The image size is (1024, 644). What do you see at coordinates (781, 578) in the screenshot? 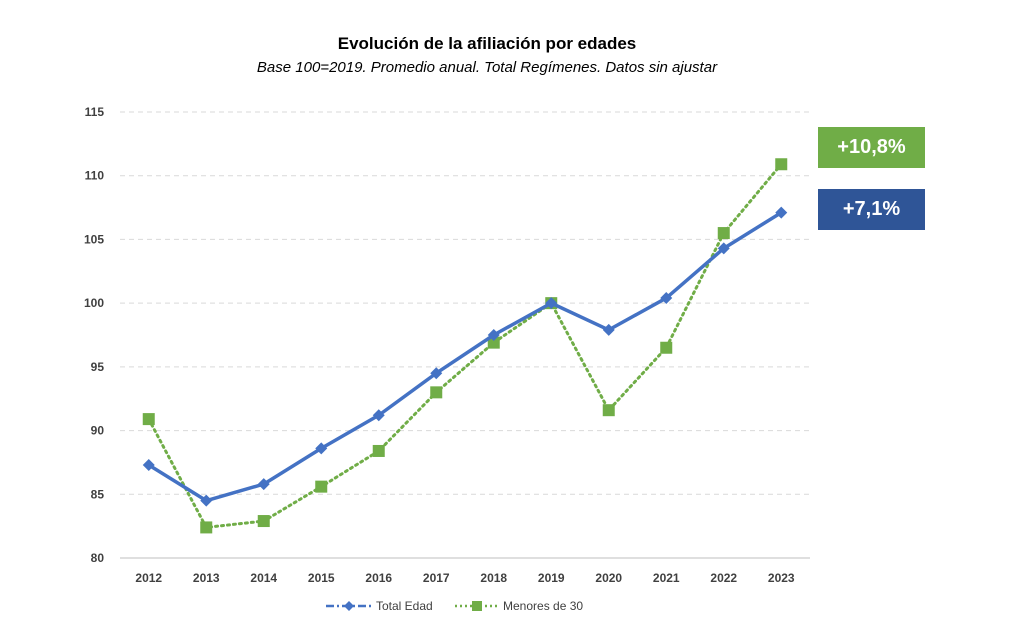
I see `x-tick-label: 2023` at bounding box center [781, 578].